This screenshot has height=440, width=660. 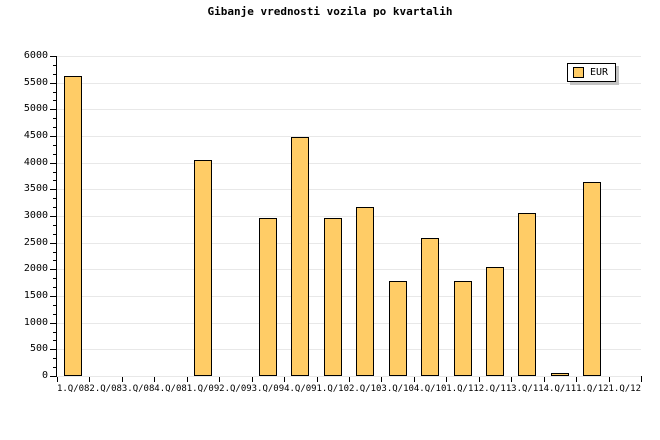 I want to click on y-axis-label: 6000, so click(x=35, y=55).